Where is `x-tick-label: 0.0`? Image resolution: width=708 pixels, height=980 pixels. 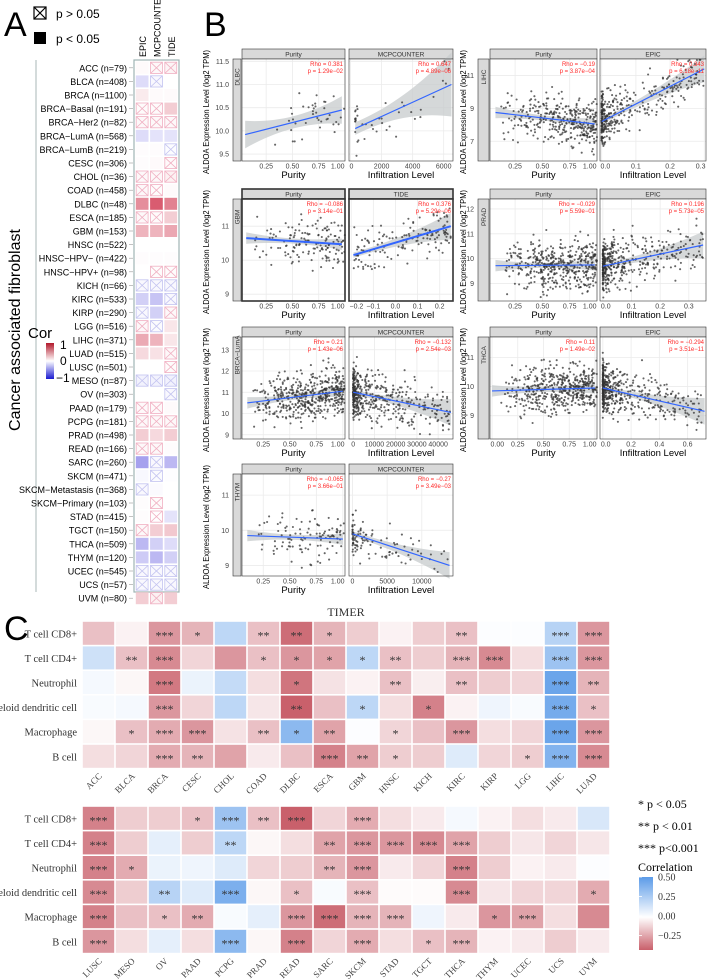 x-tick-label: 0.0 is located at coordinates (396, 307).